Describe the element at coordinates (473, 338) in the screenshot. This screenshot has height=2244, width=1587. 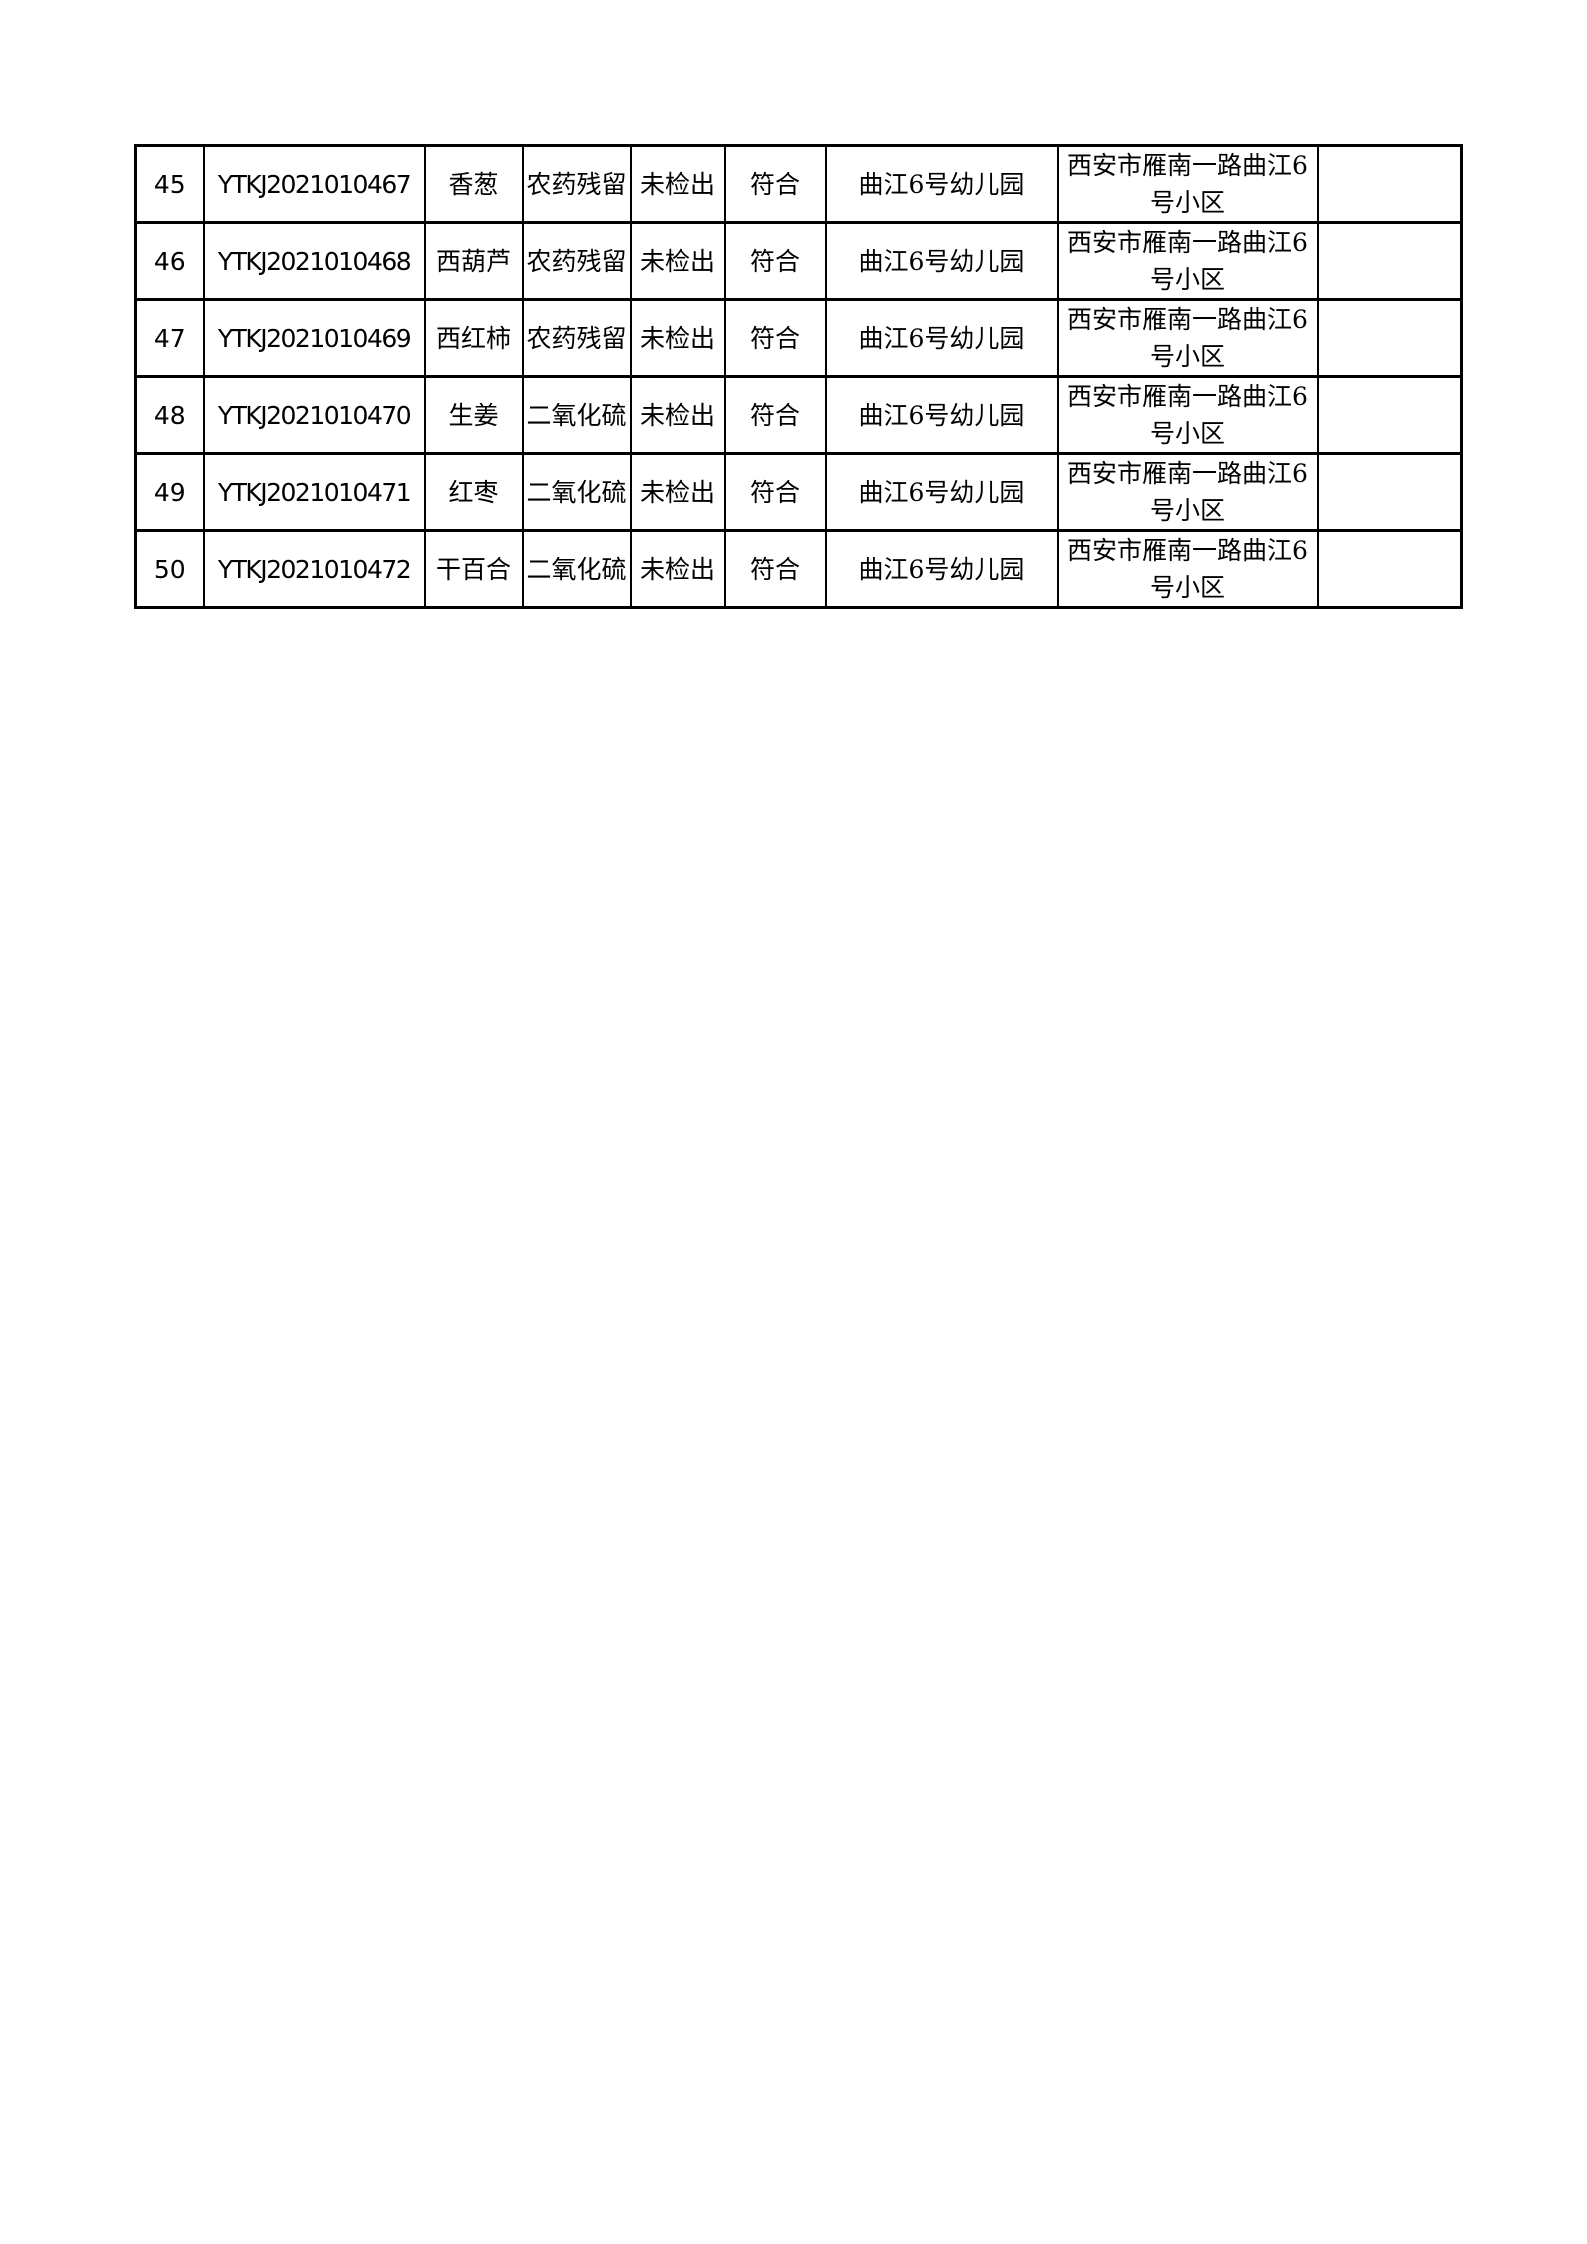
I see `sample-name-cell: 西红柿` at that location.